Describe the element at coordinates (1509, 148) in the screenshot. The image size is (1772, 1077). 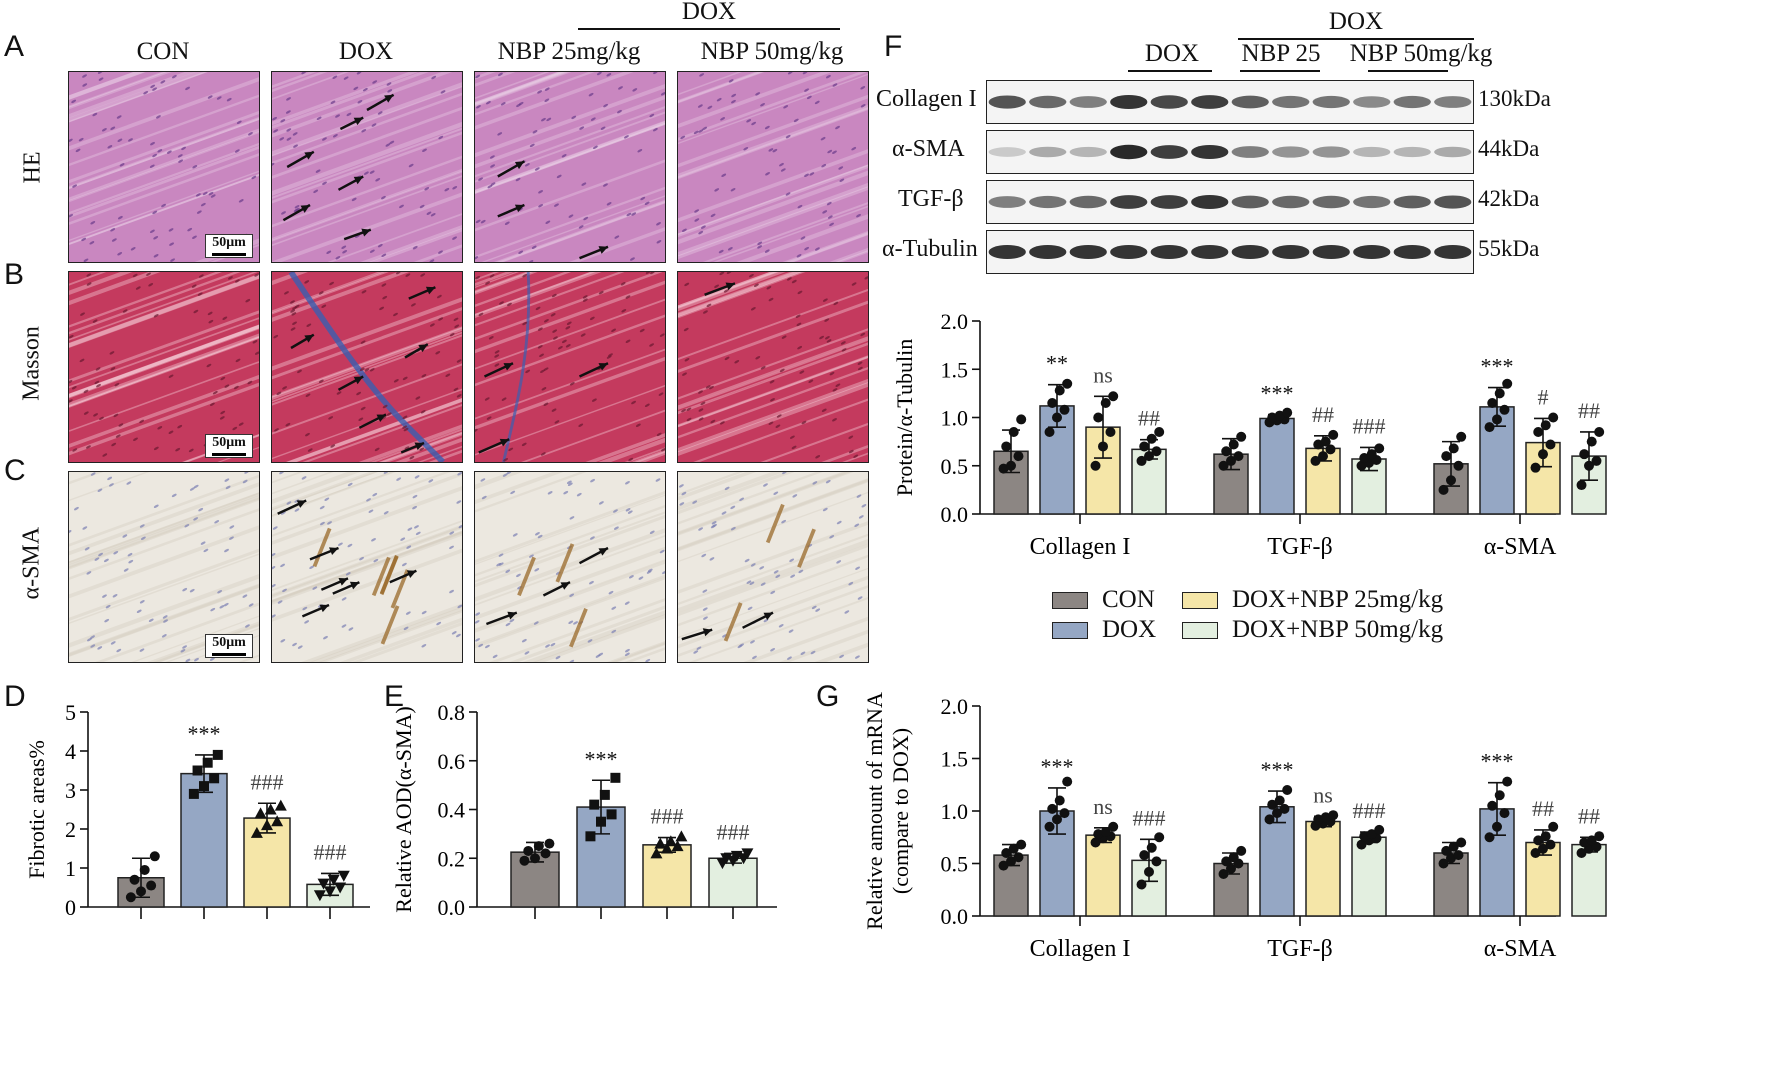
I see `wb-kda-label: 44kDa` at that location.